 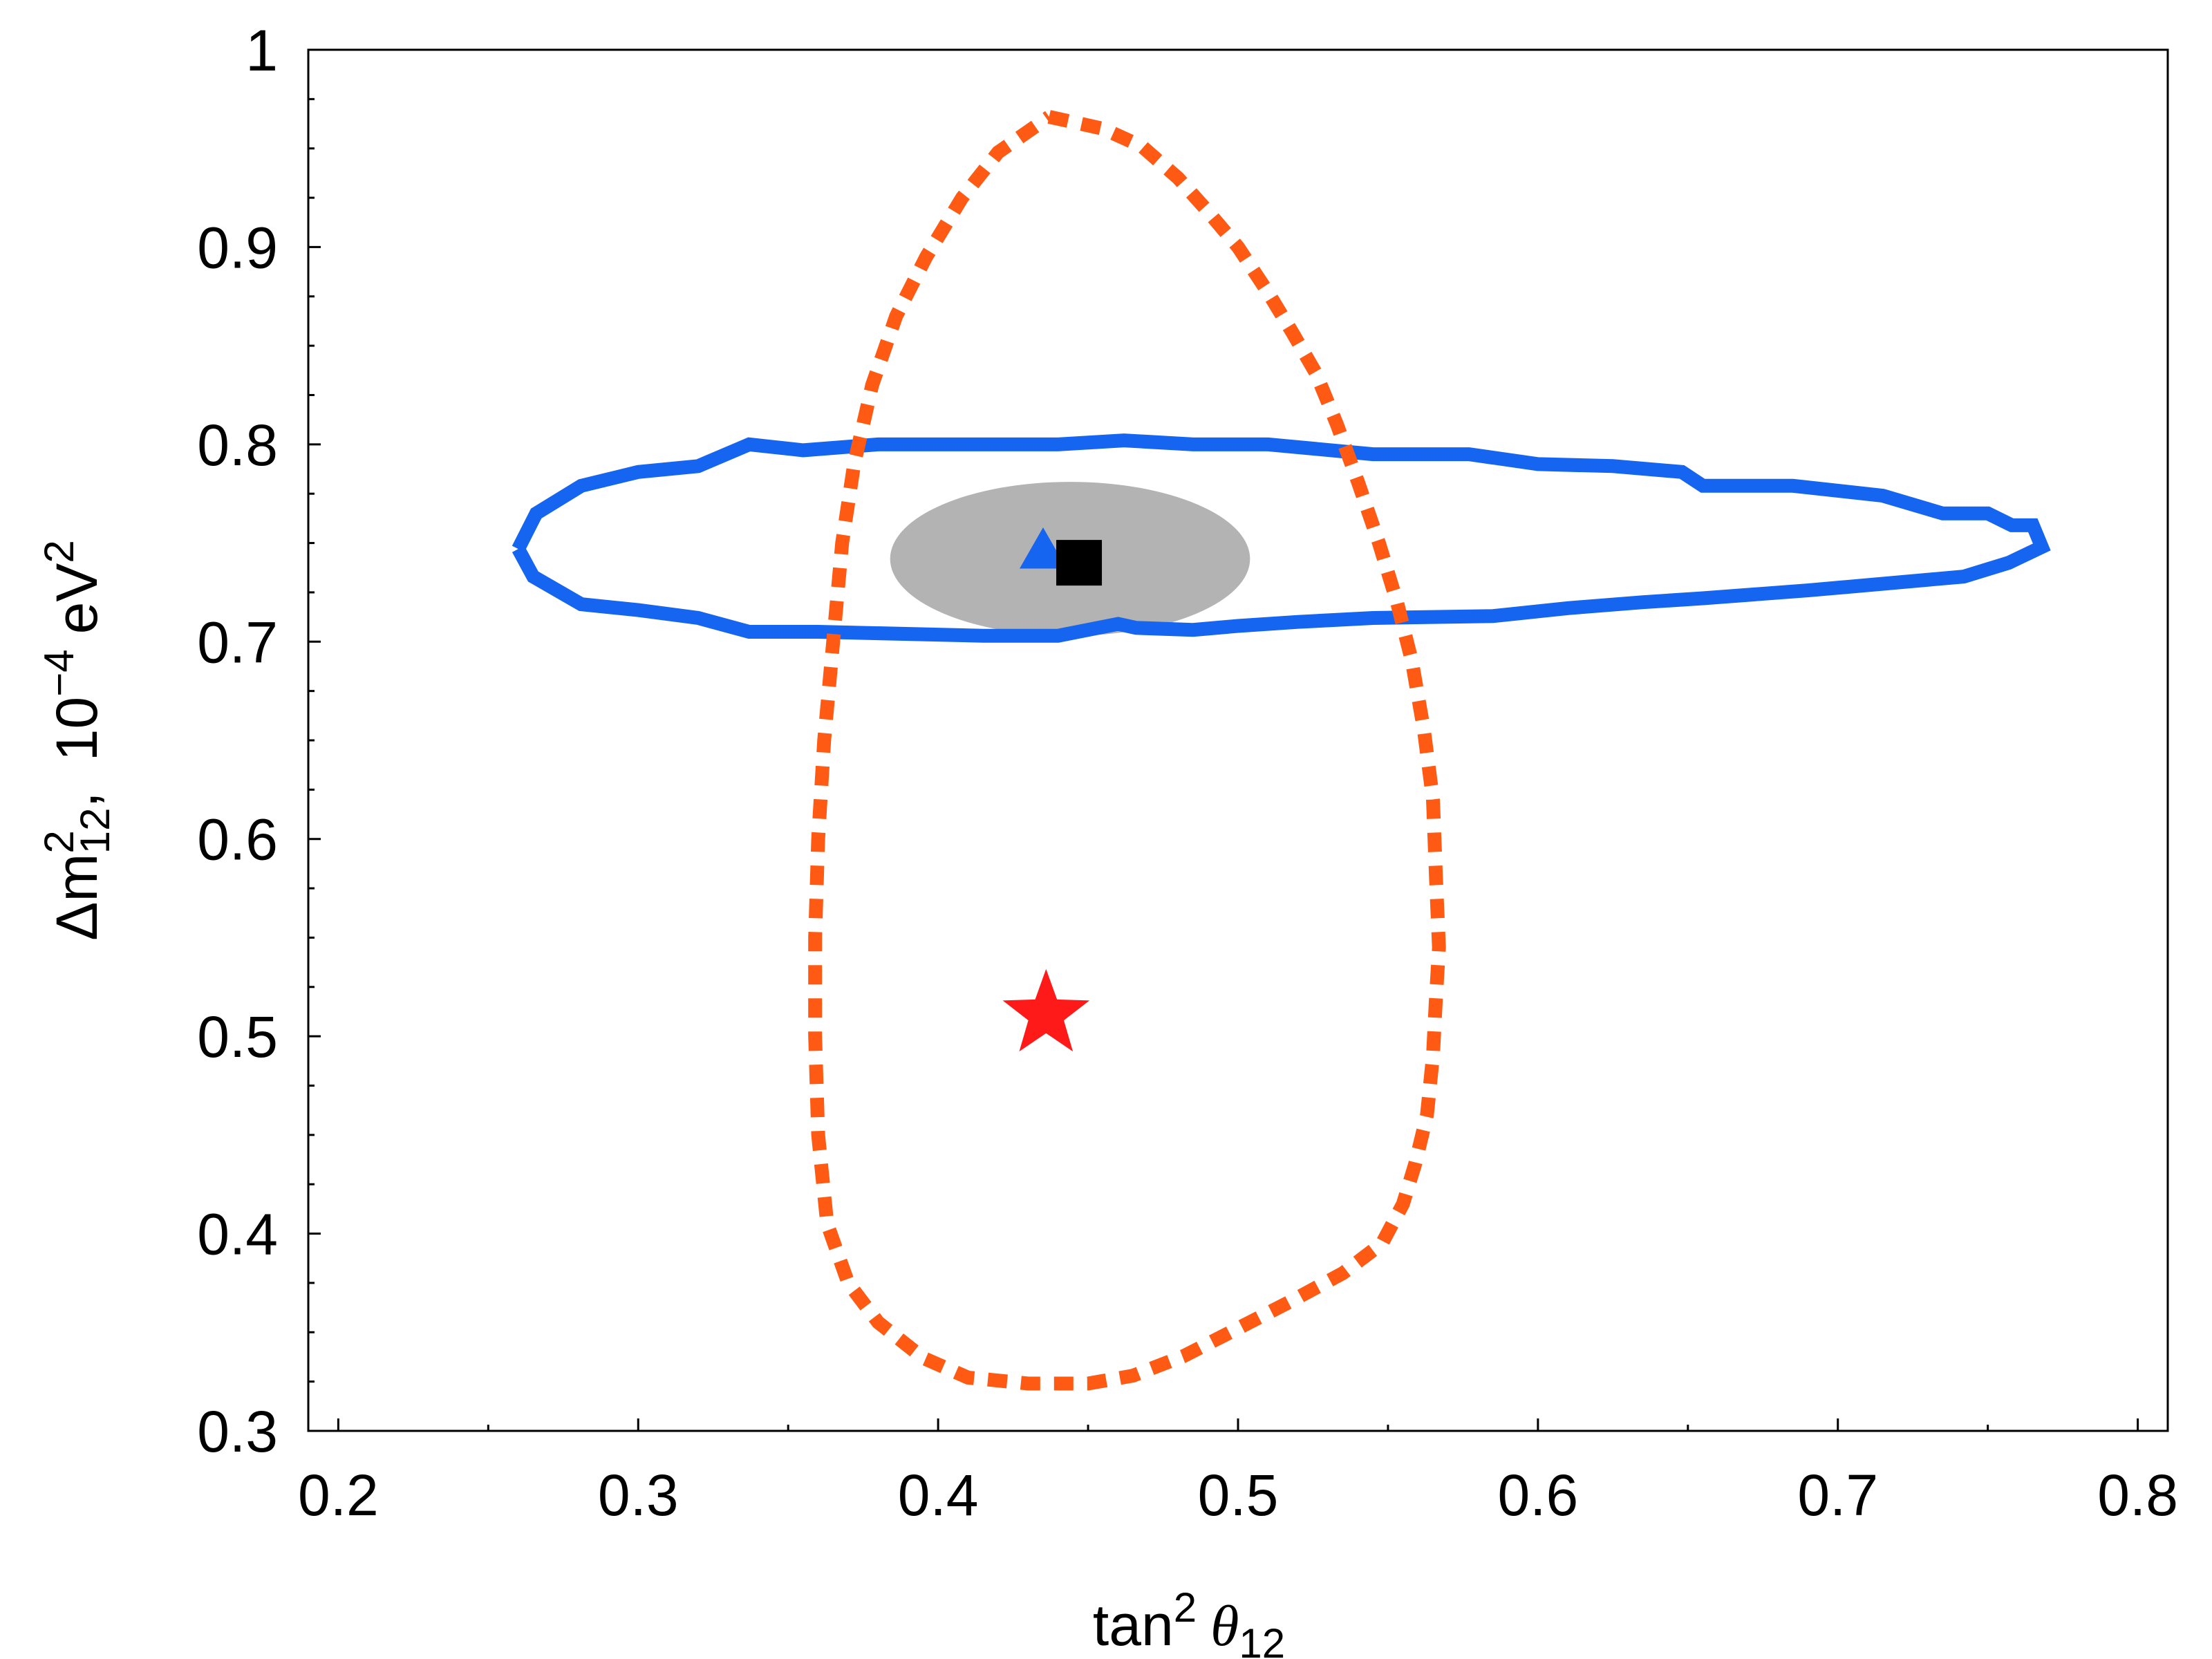 I want to click on x-tick-label: 0.4, so click(x=938, y=1495).